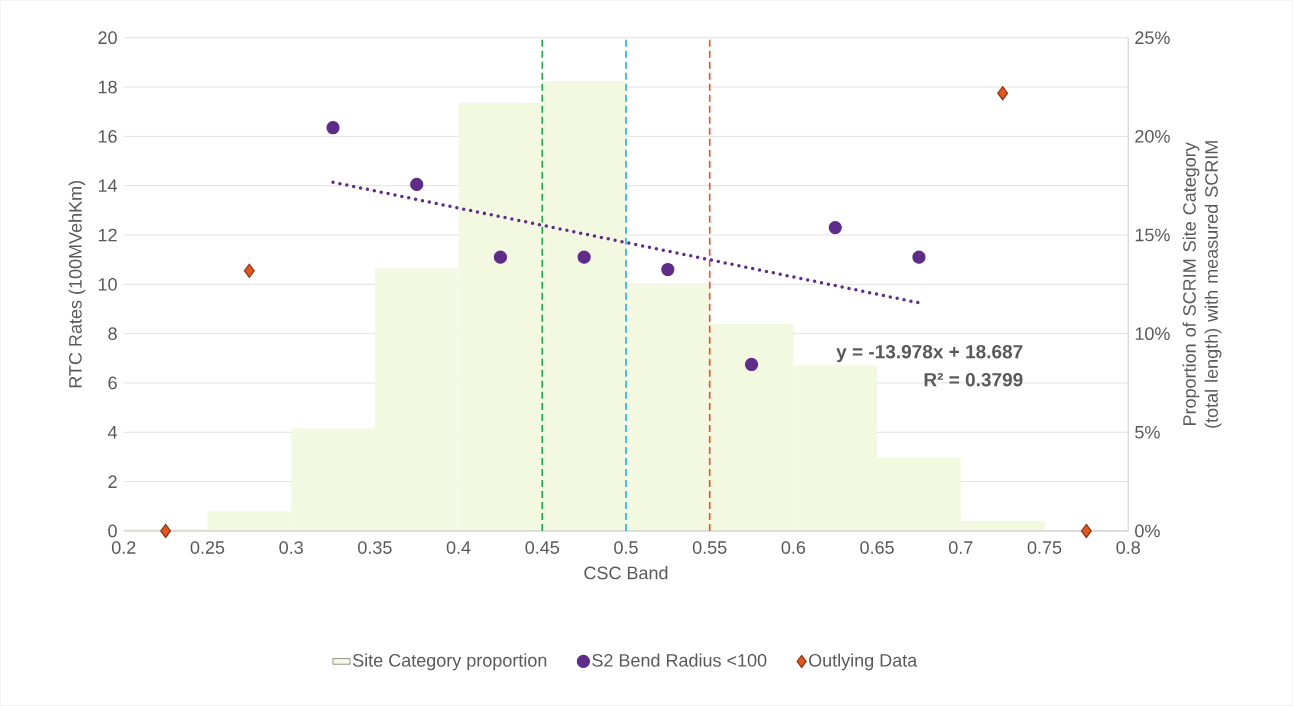  I want to click on legend-label: Site Category proportion, so click(450, 662).